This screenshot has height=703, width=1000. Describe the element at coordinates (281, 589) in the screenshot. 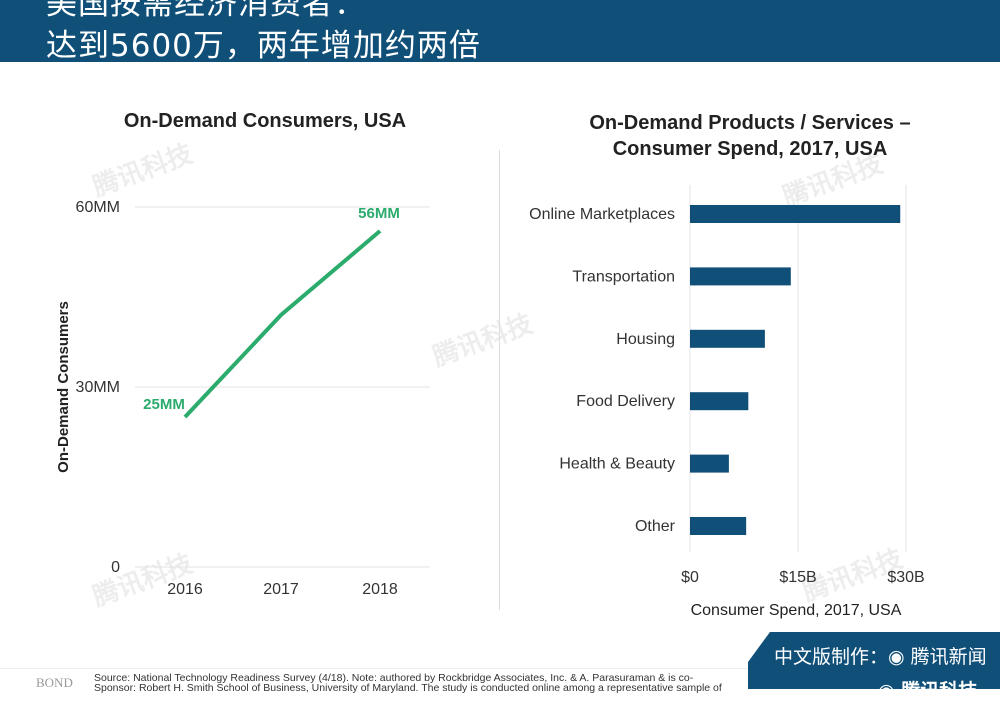

I see `x-tick-label: 2017` at that location.